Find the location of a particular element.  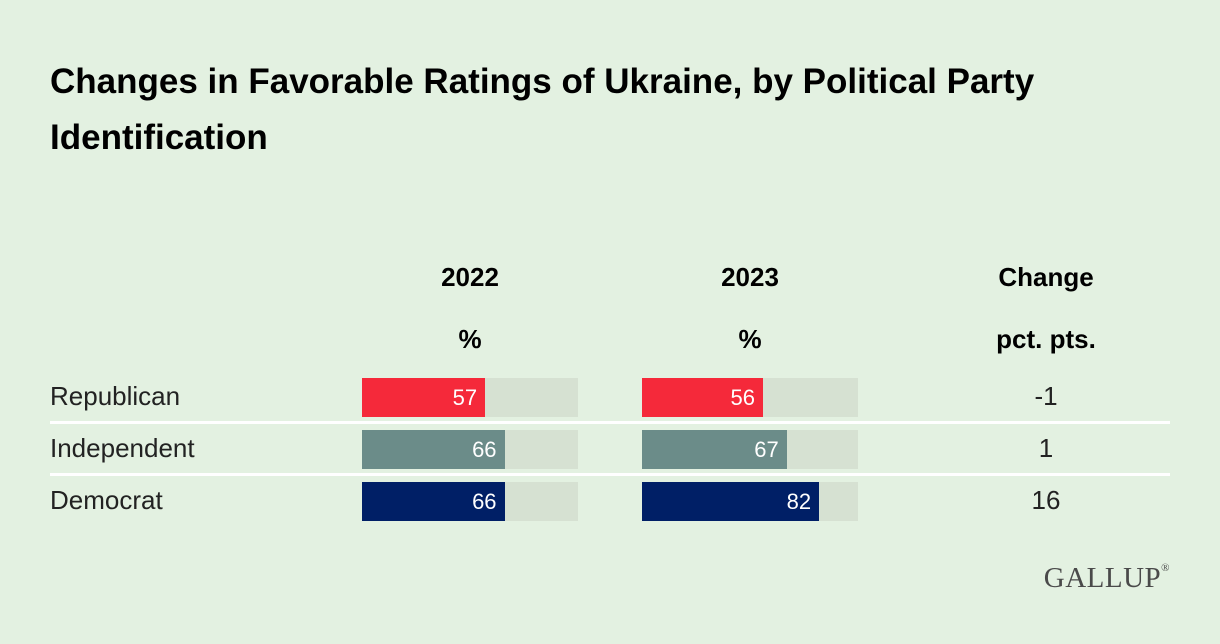

bar-track-2022-republican: 57 is located at coordinates (470, 397).